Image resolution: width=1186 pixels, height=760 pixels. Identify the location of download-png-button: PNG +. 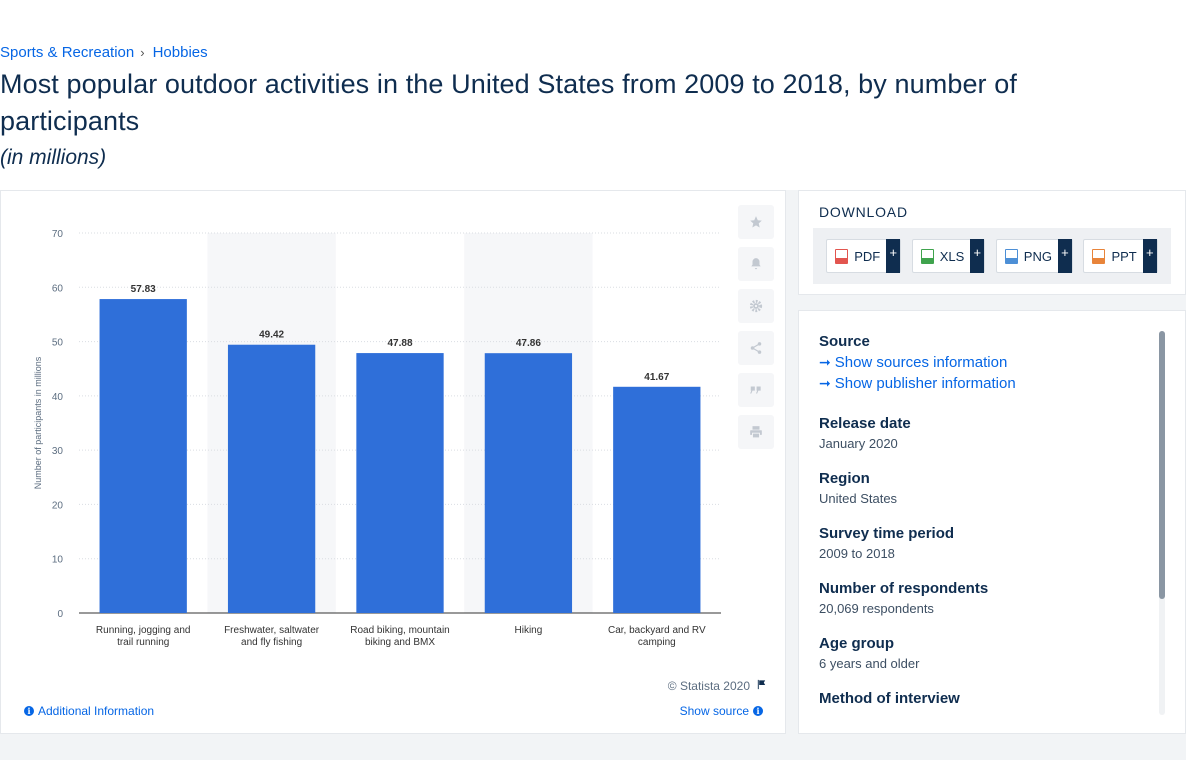
(1034, 256).